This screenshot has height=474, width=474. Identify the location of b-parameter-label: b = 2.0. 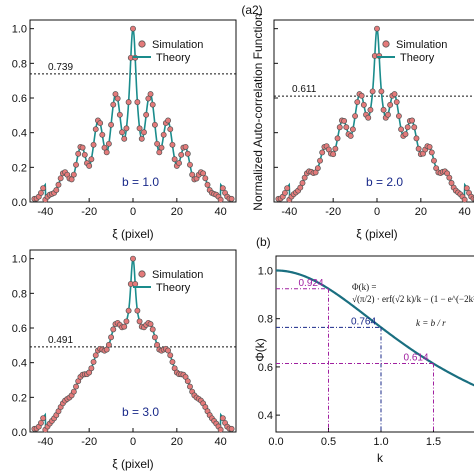
(384, 182).